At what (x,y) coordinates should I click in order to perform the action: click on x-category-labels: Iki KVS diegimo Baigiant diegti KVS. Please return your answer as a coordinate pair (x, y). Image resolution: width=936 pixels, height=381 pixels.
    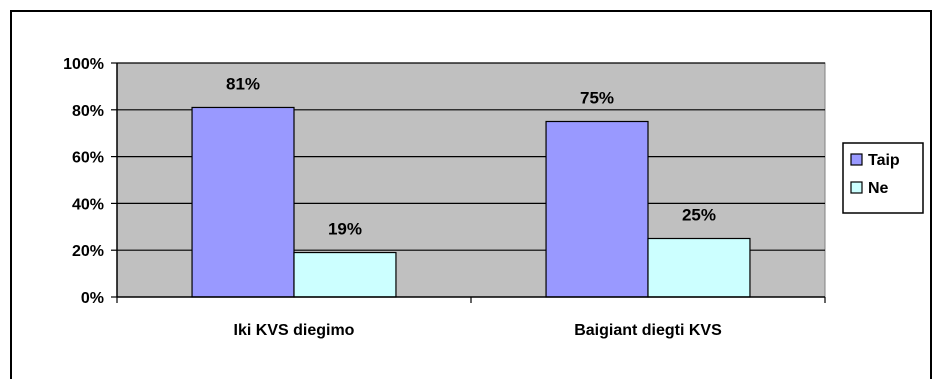
    Looking at the image, I should click on (478, 330).